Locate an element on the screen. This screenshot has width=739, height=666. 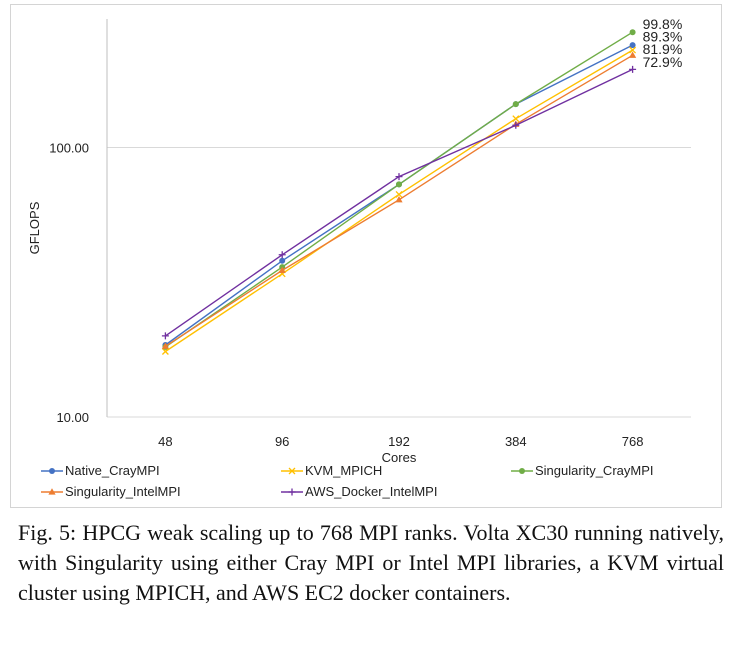
legend-item: AWS_Docker_IntelMPI is located at coordinates (359, 491).